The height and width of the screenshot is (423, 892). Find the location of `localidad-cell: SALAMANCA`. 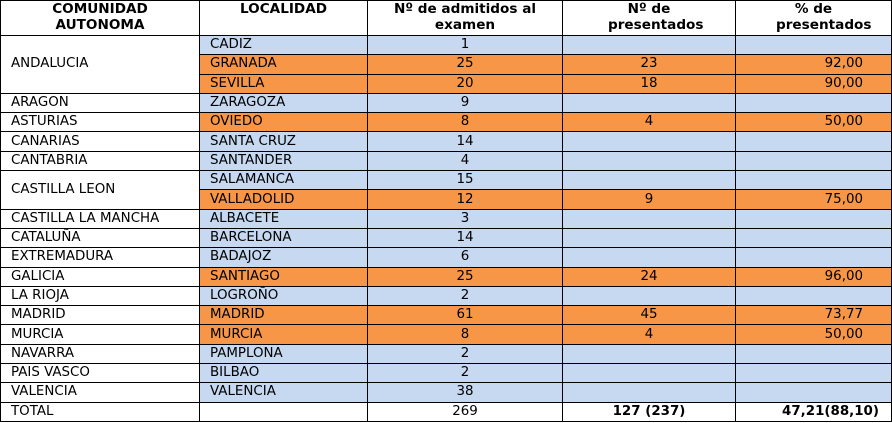

localidad-cell: SALAMANCA is located at coordinates (283, 180).